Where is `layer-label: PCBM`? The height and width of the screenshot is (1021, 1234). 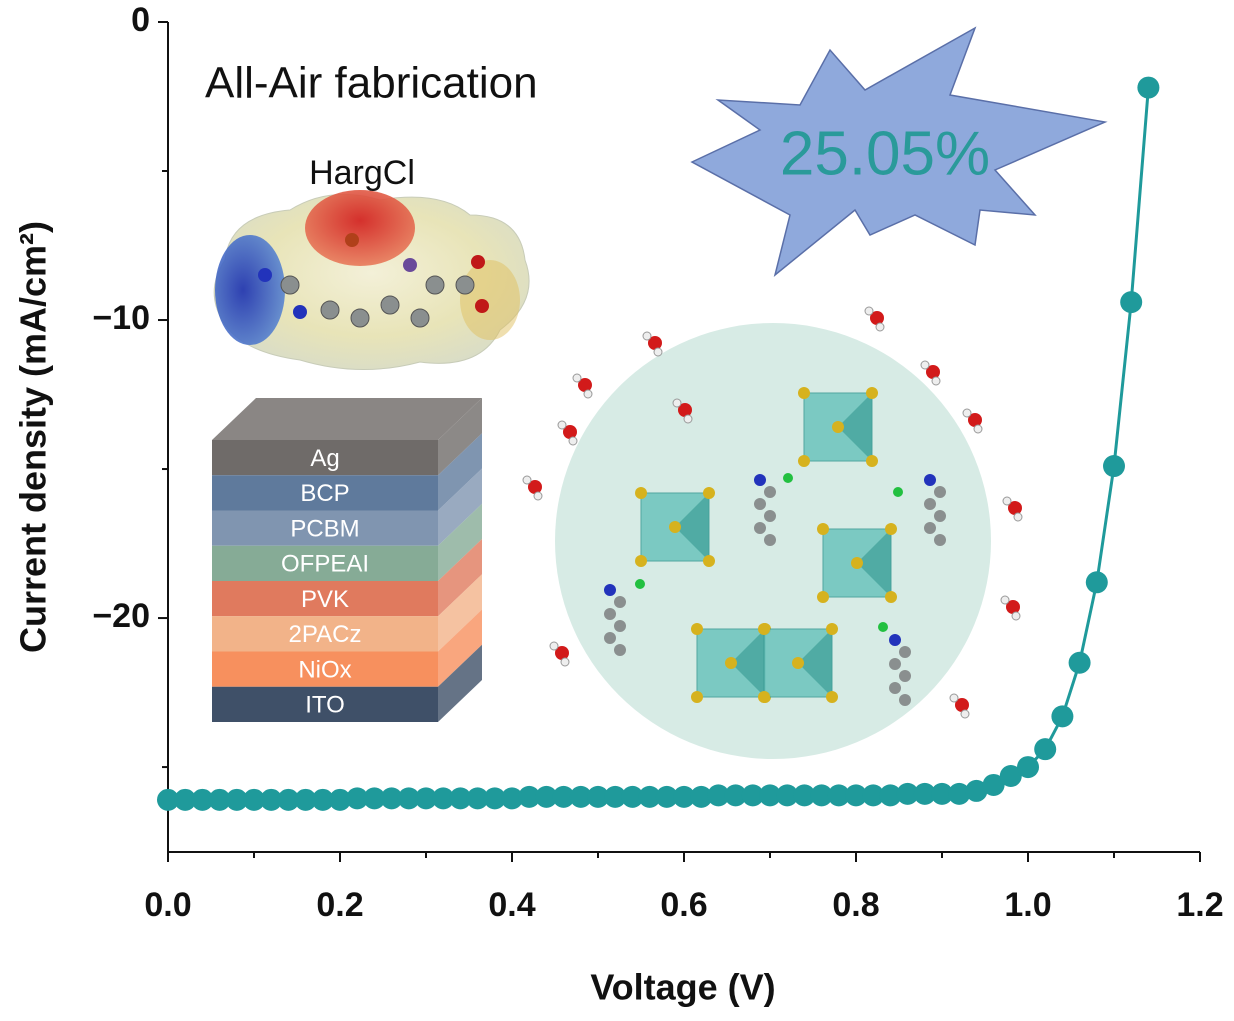 layer-label: PCBM is located at coordinates (324, 528).